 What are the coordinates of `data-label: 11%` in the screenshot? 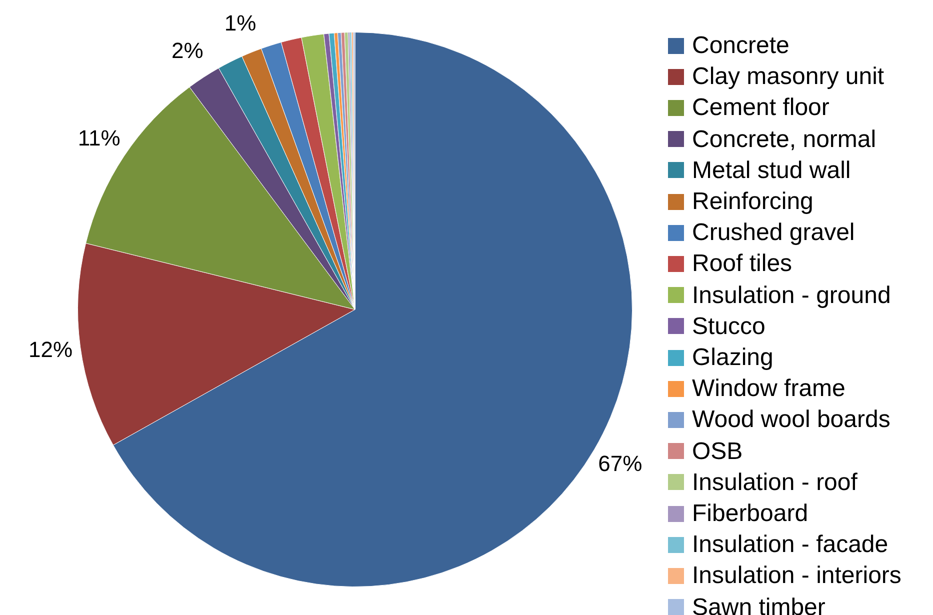 It's located at (99, 138).